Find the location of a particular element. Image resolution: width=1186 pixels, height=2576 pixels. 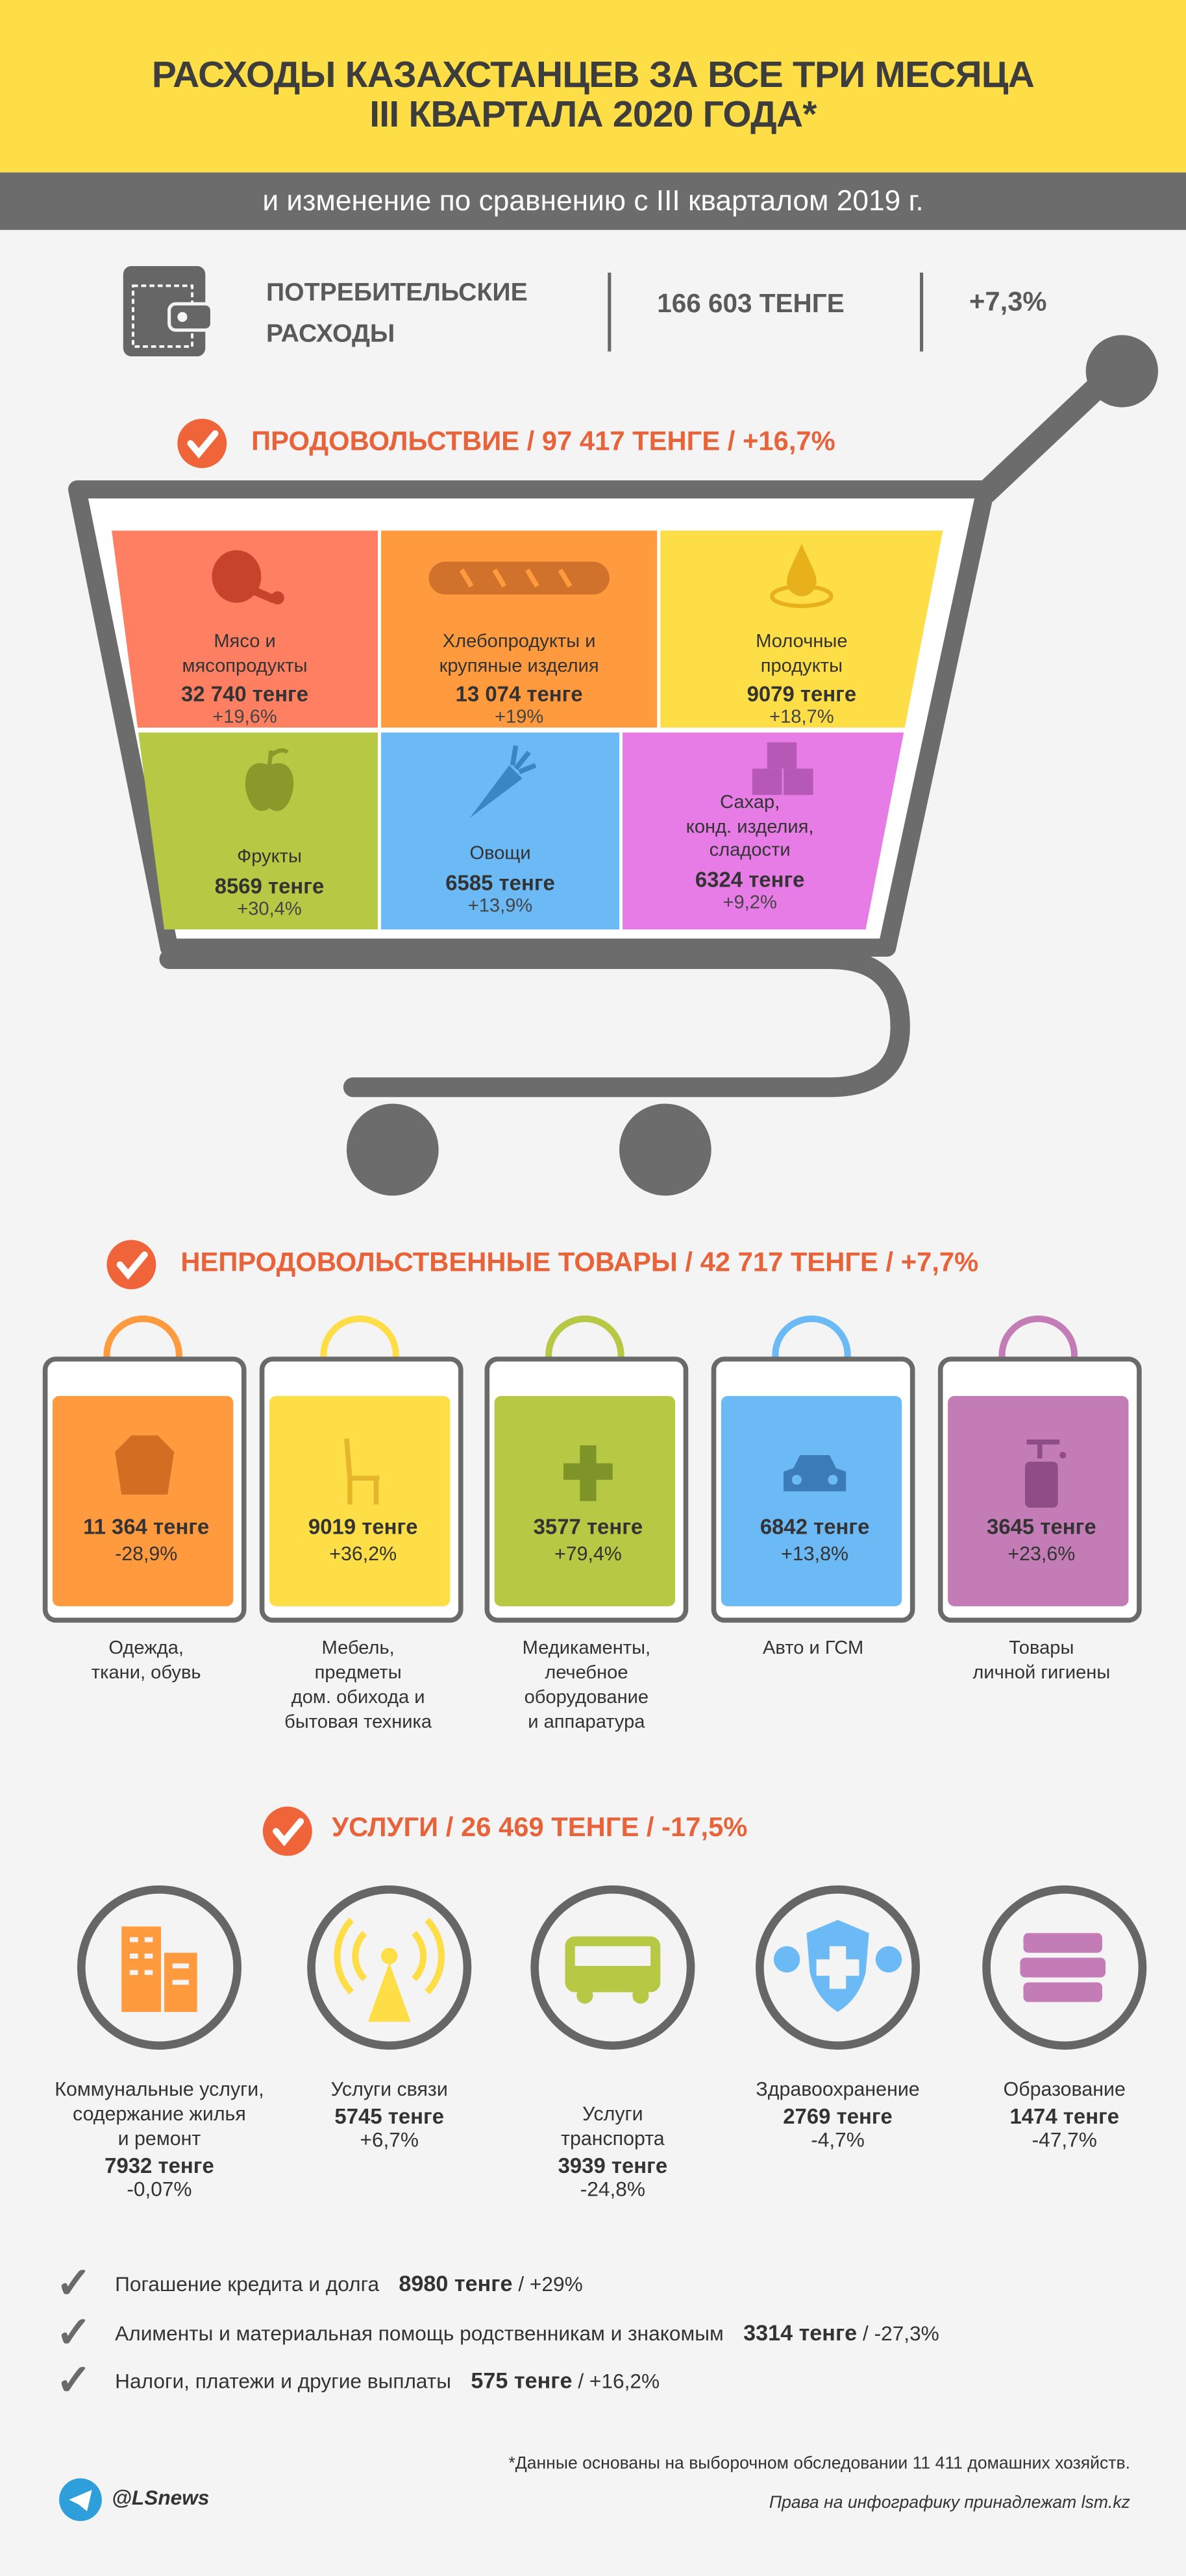

shirt-icon is located at coordinates (145, 1465).